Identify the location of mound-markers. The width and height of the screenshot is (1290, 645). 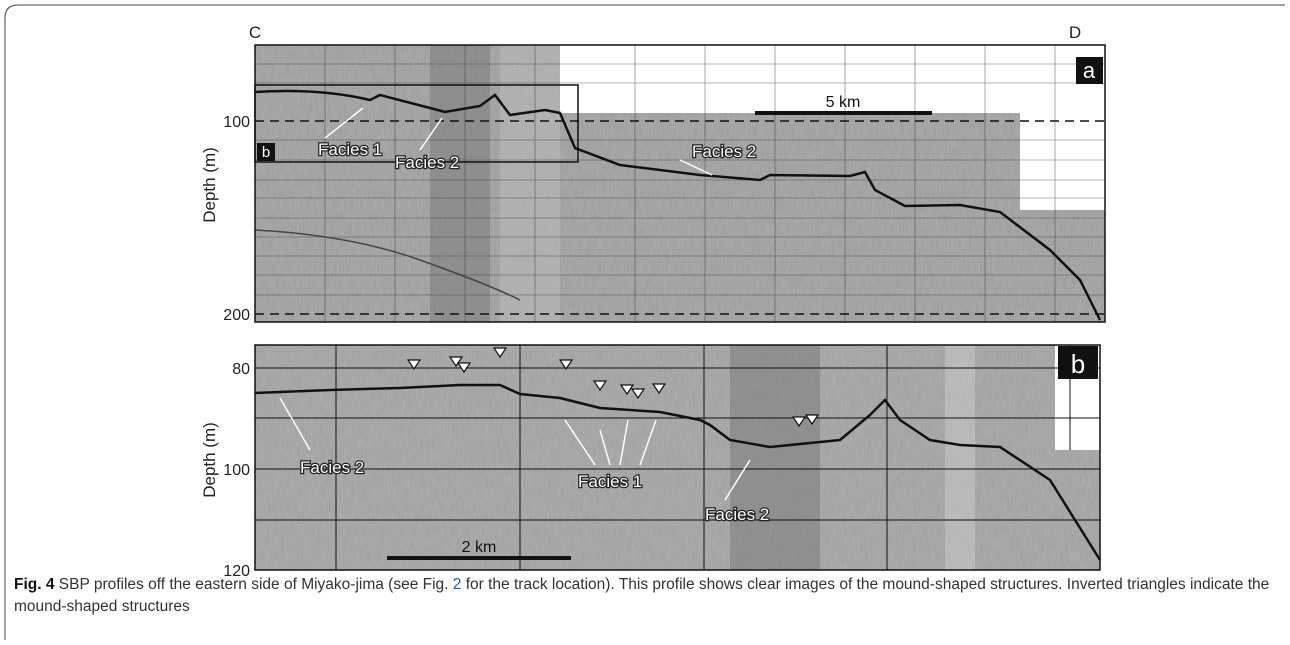
(613, 387).